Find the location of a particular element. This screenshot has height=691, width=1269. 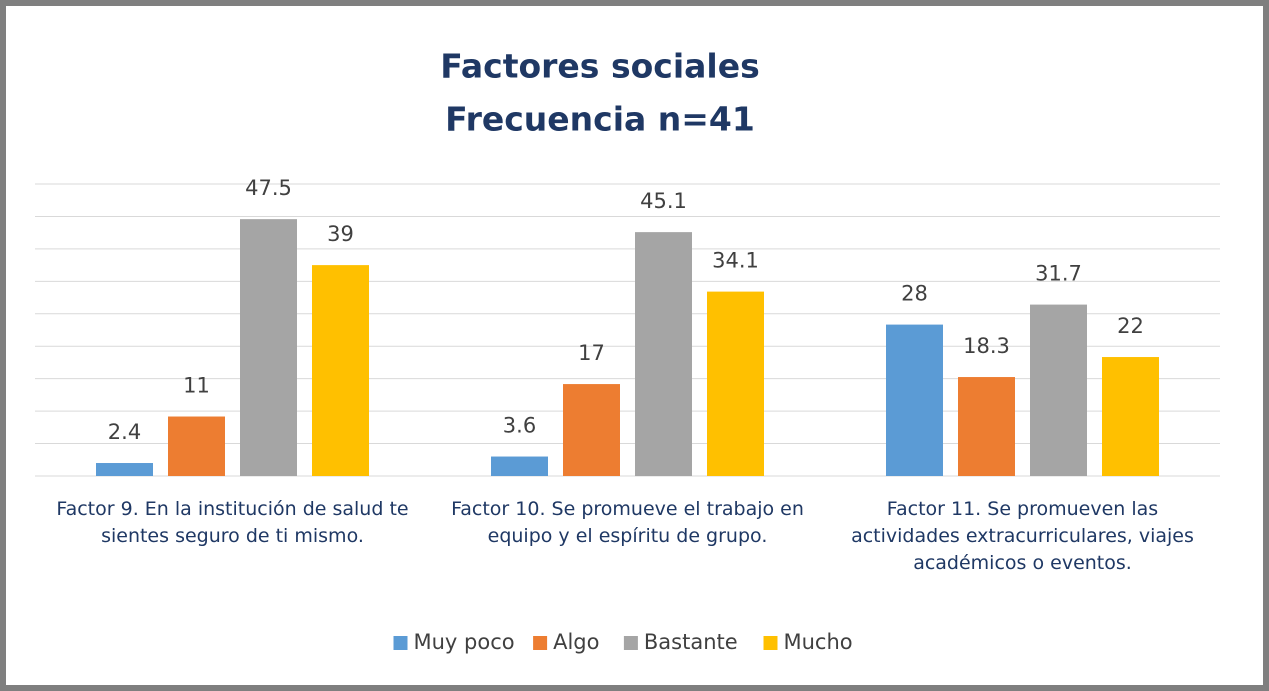

legend-label: Algo is located at coordinates (576, 642).